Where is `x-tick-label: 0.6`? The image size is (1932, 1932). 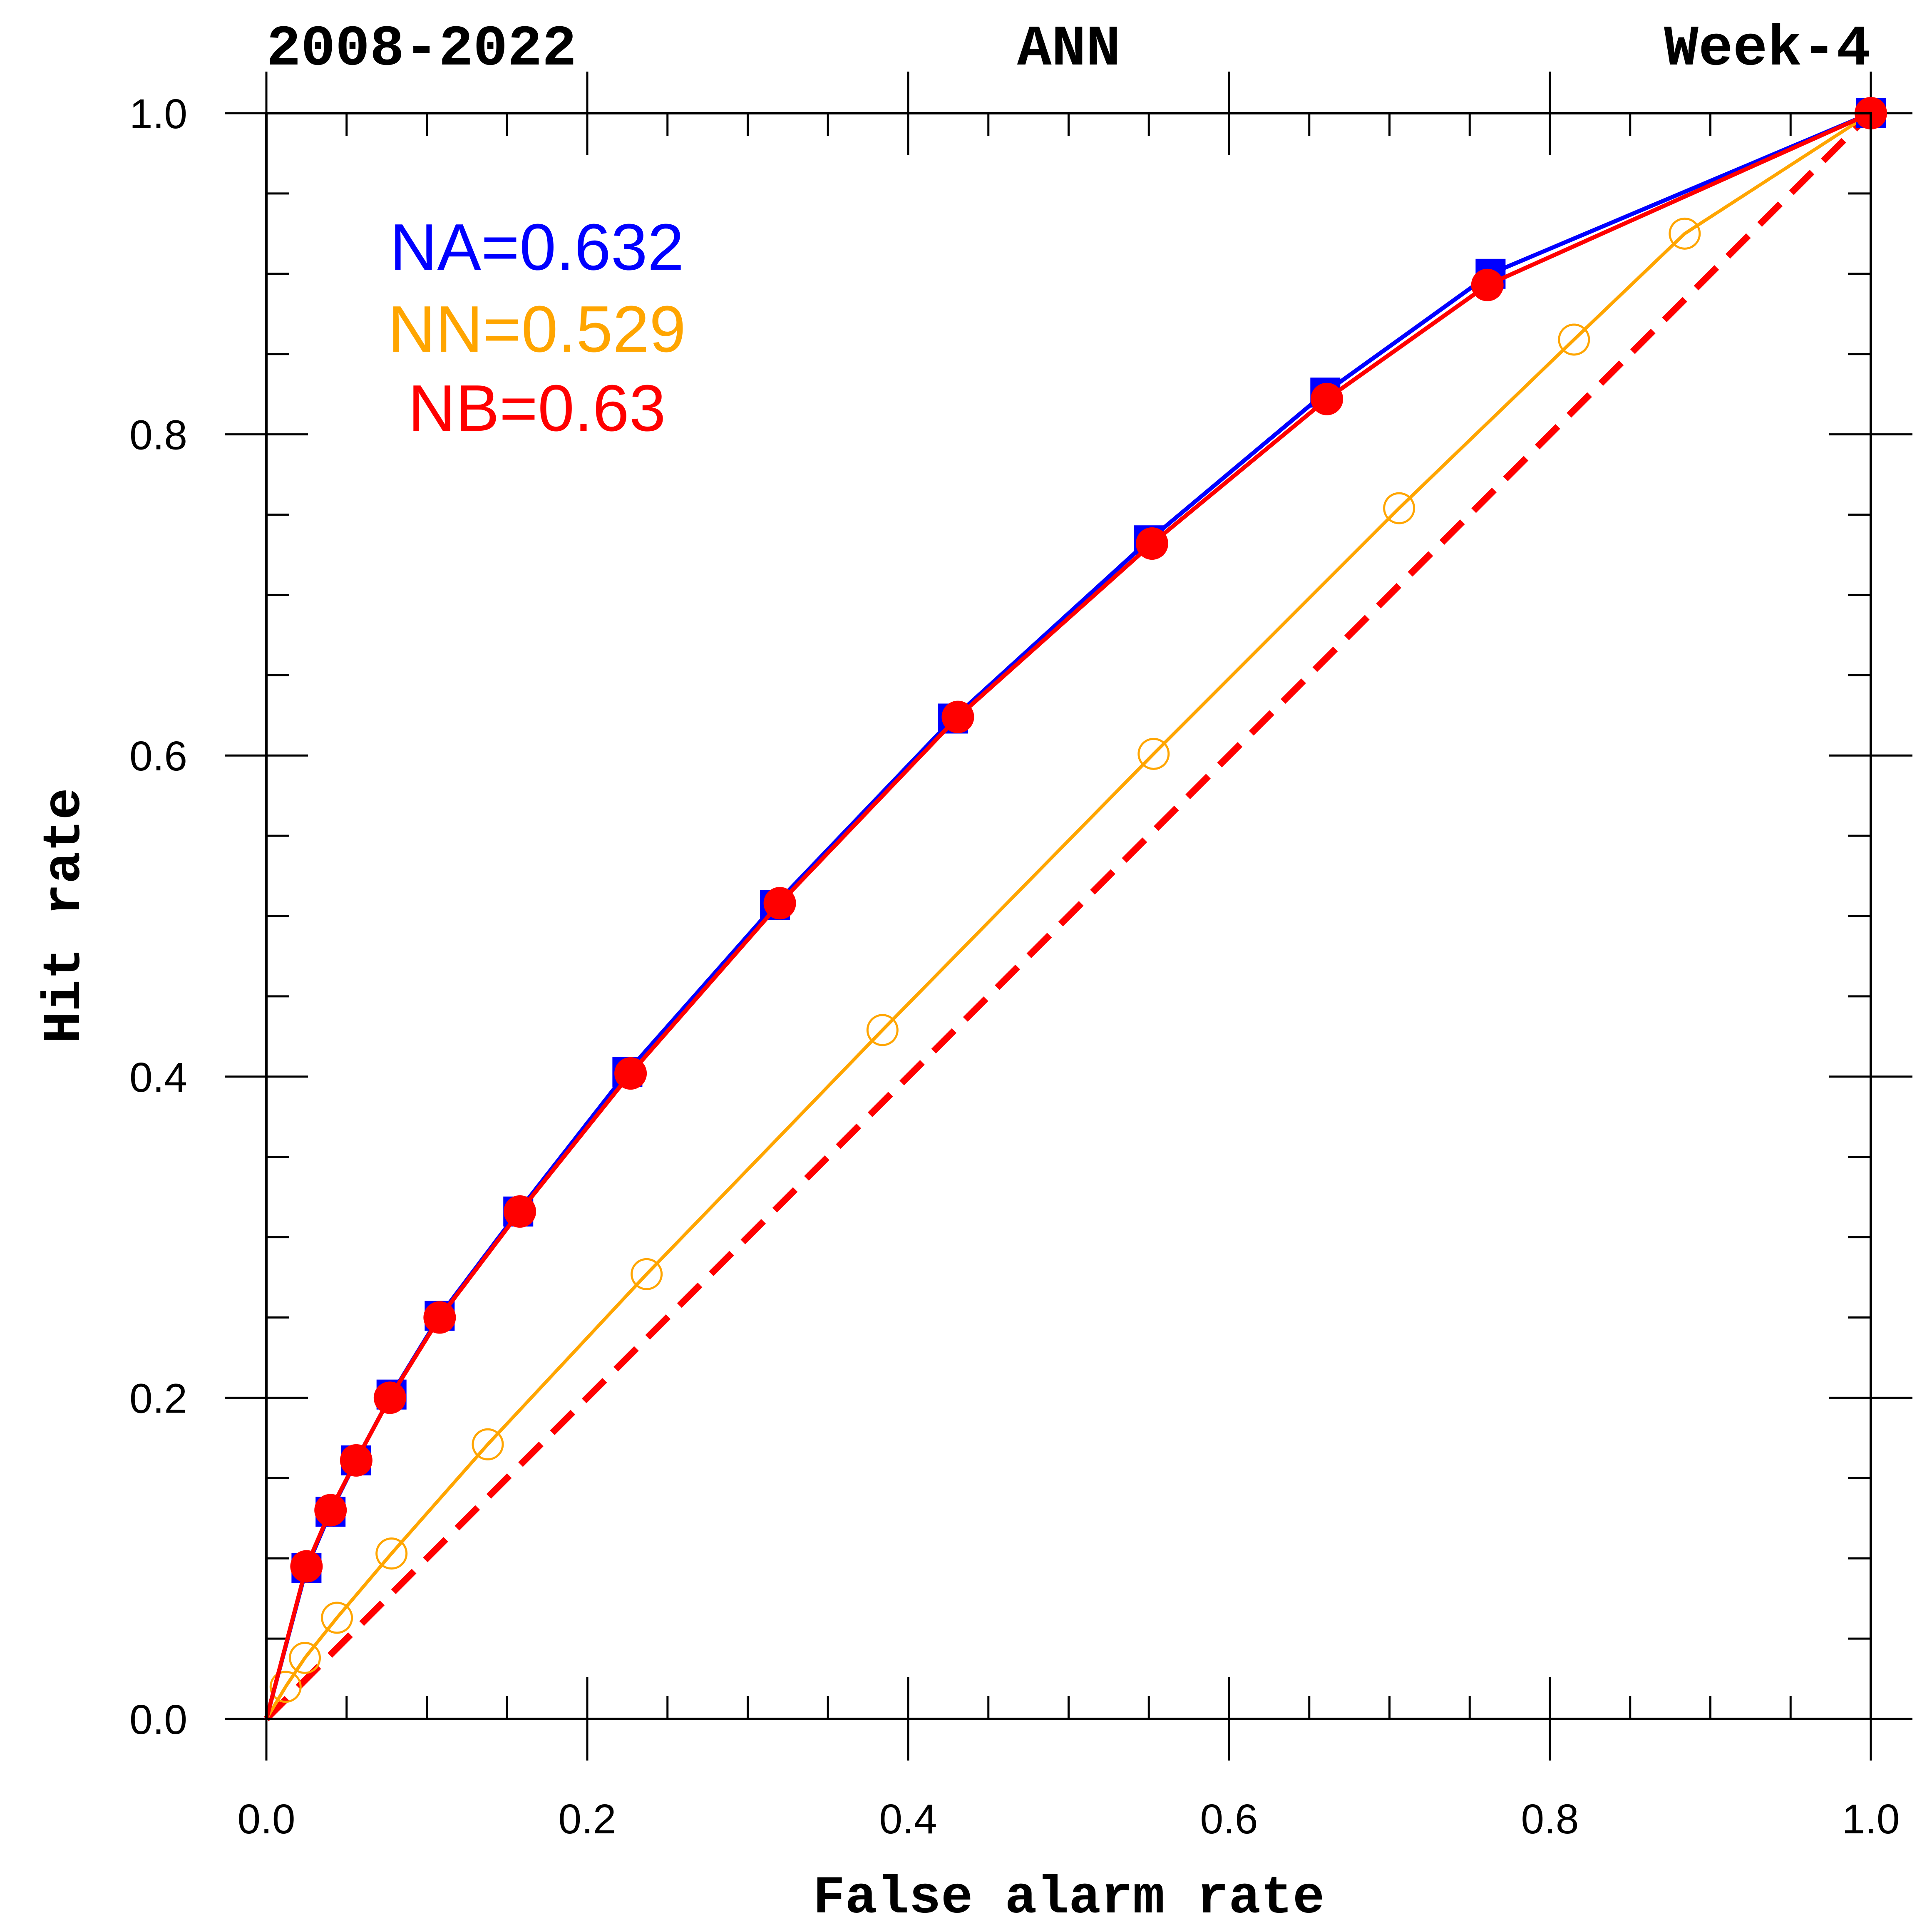 x-tick-label: 0.6 is located at coordinates (1229, 1819).